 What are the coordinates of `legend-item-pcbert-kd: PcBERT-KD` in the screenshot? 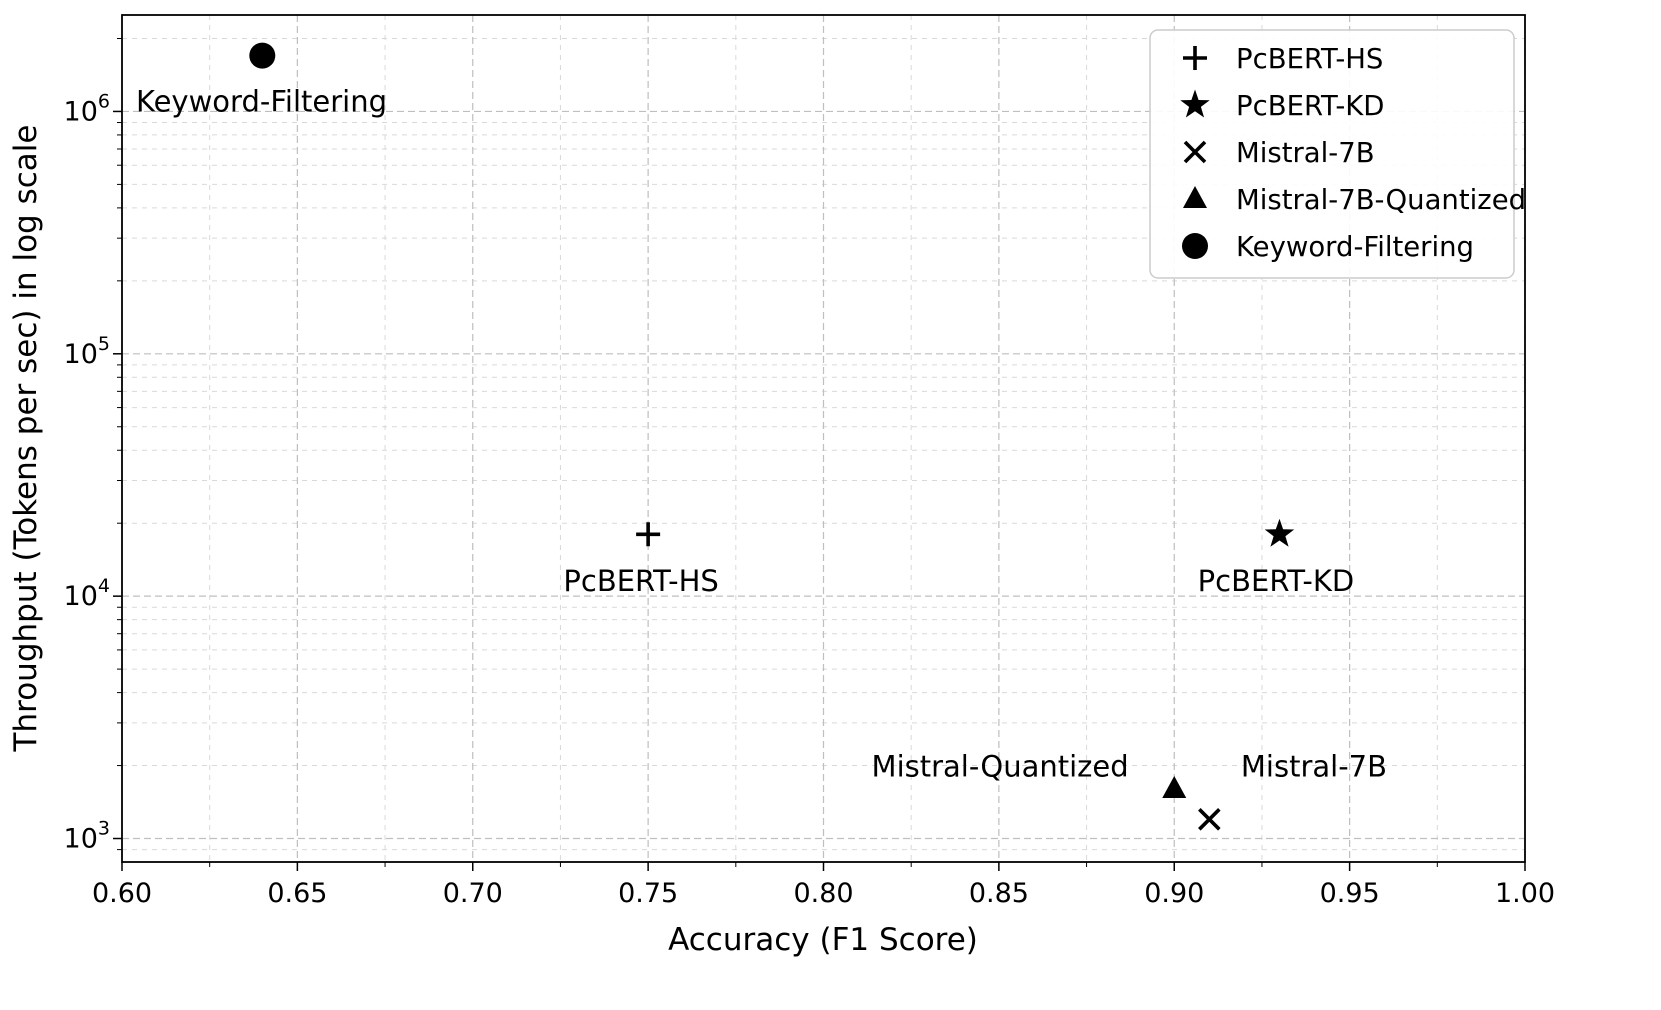 It's located at (1282, 105).